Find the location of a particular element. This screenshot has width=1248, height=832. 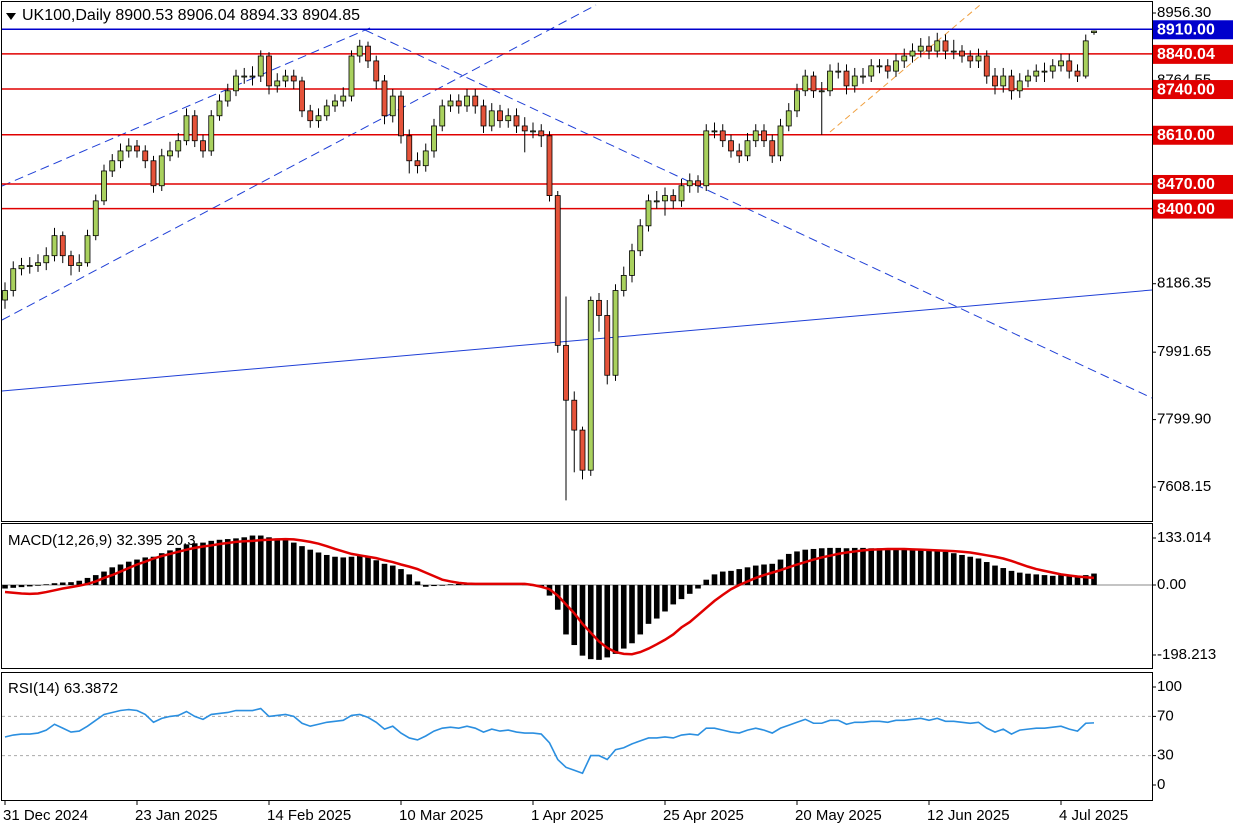

y-tick-label: 7799.90 is located at coordinates (1184, 419).